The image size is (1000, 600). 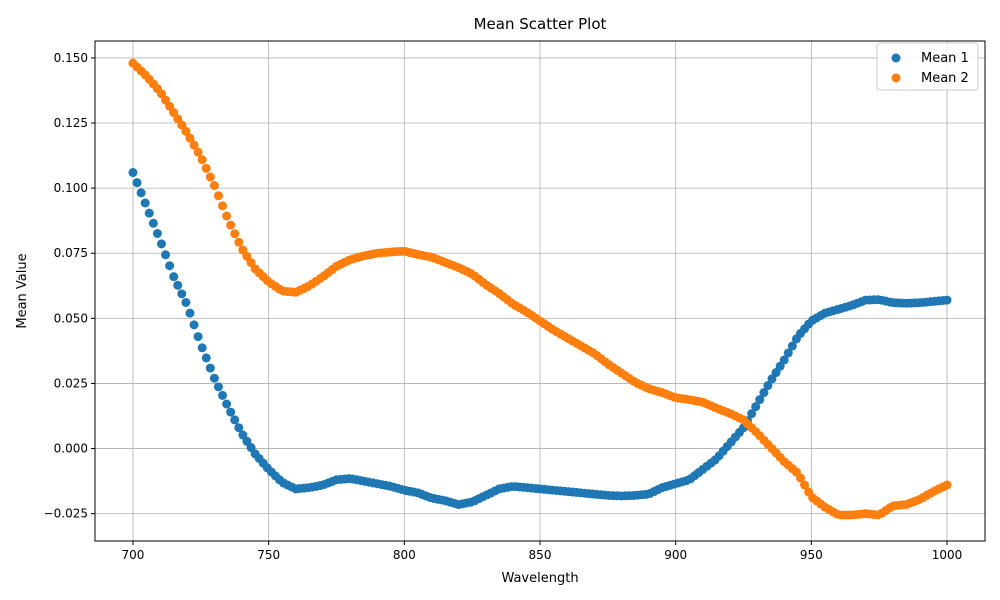 What do you see at coordinates (22, 290) in the screenshot?
I see `y-axis-label: Mean Value` at bounding box center [22, 290].